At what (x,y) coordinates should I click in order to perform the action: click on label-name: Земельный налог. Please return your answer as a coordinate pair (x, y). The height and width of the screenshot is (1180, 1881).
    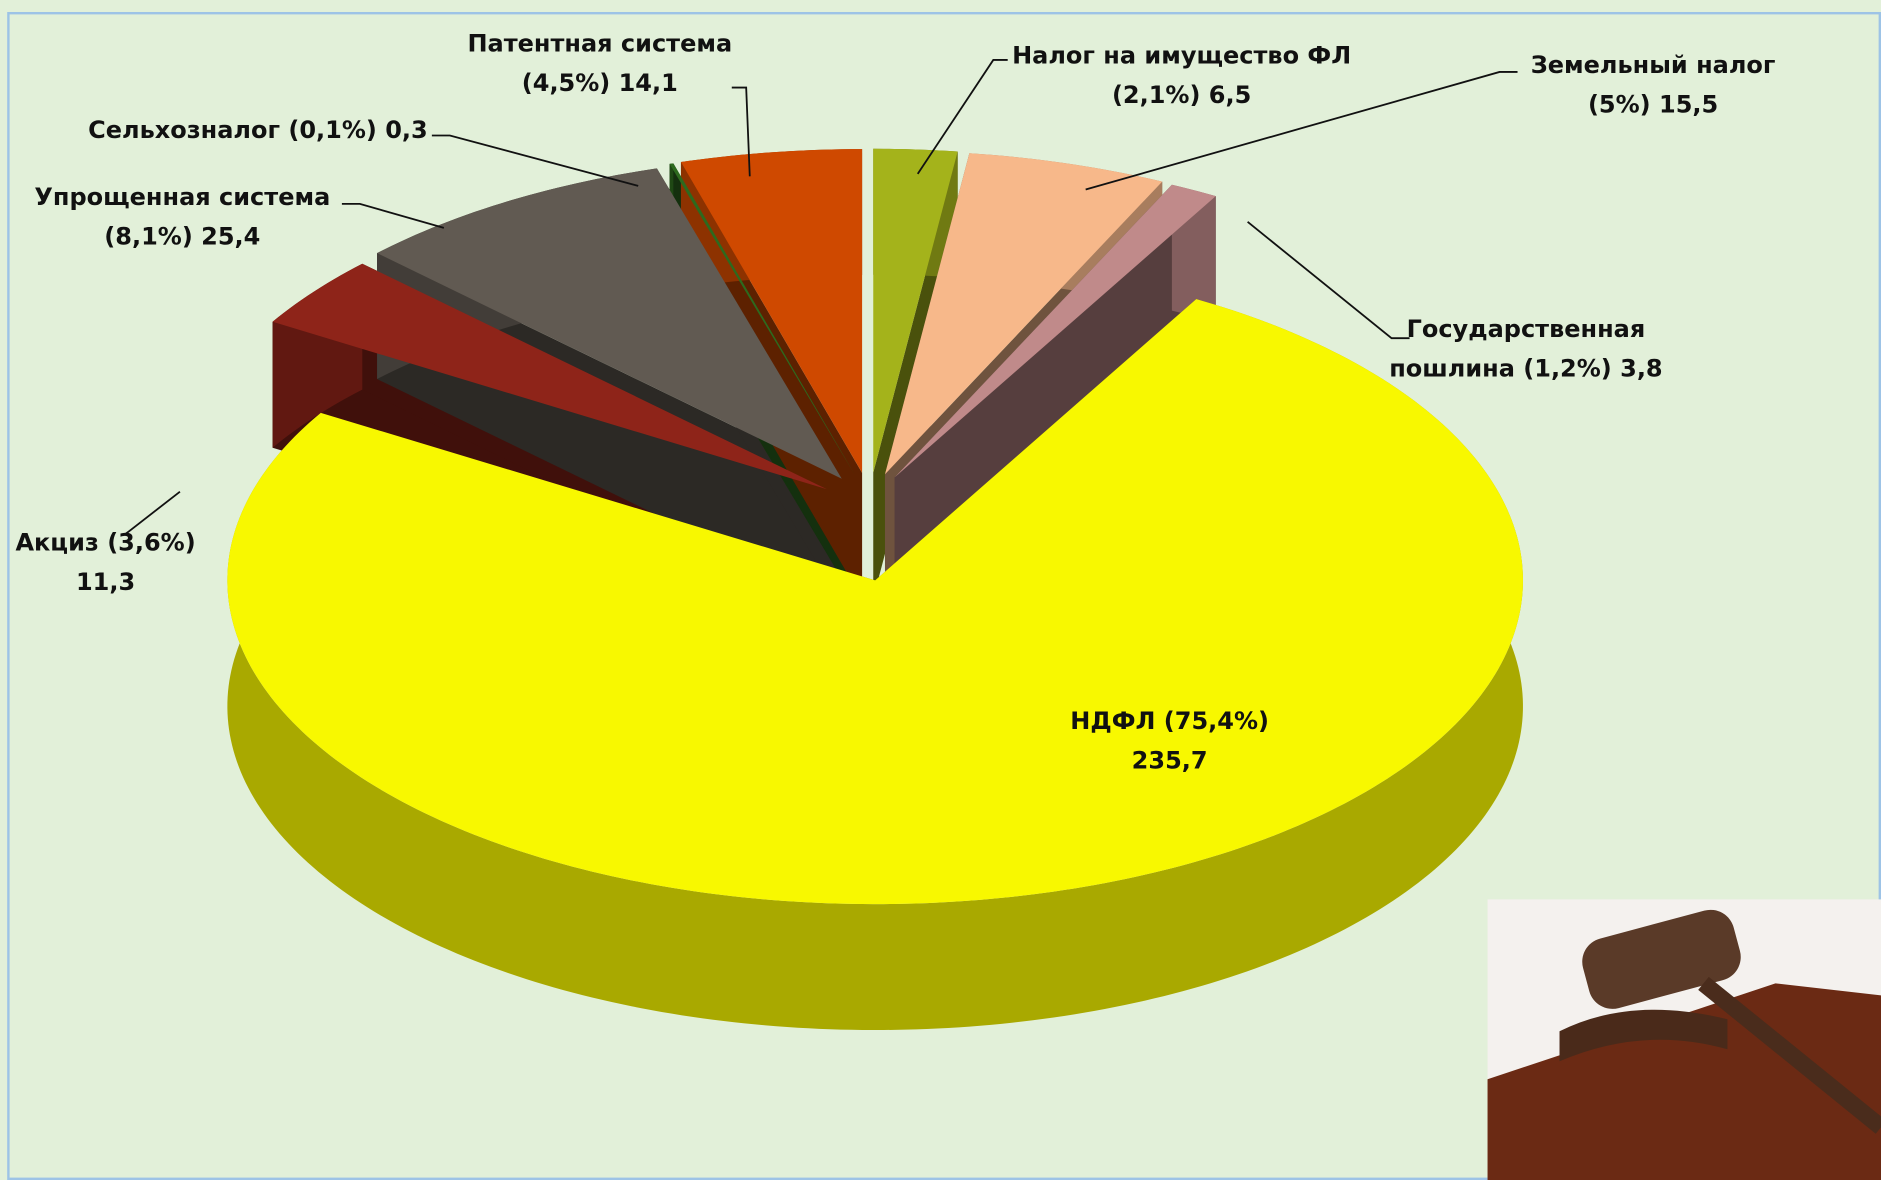
    Looking at the image, I should click on (1653, 65).